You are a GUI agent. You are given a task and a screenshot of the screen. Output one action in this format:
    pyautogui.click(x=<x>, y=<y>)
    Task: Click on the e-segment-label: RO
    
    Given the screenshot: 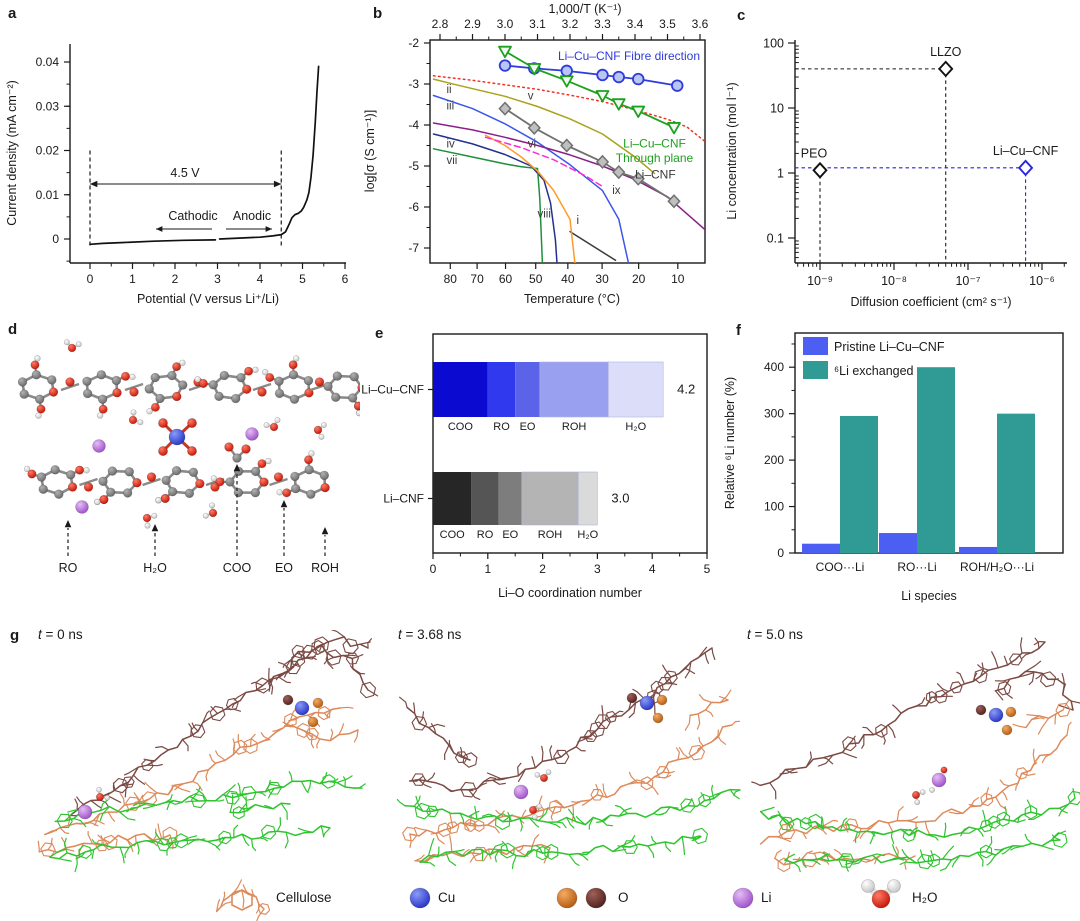 What is the action you would take?
    pyautogui.click(x=485, y=535)
    